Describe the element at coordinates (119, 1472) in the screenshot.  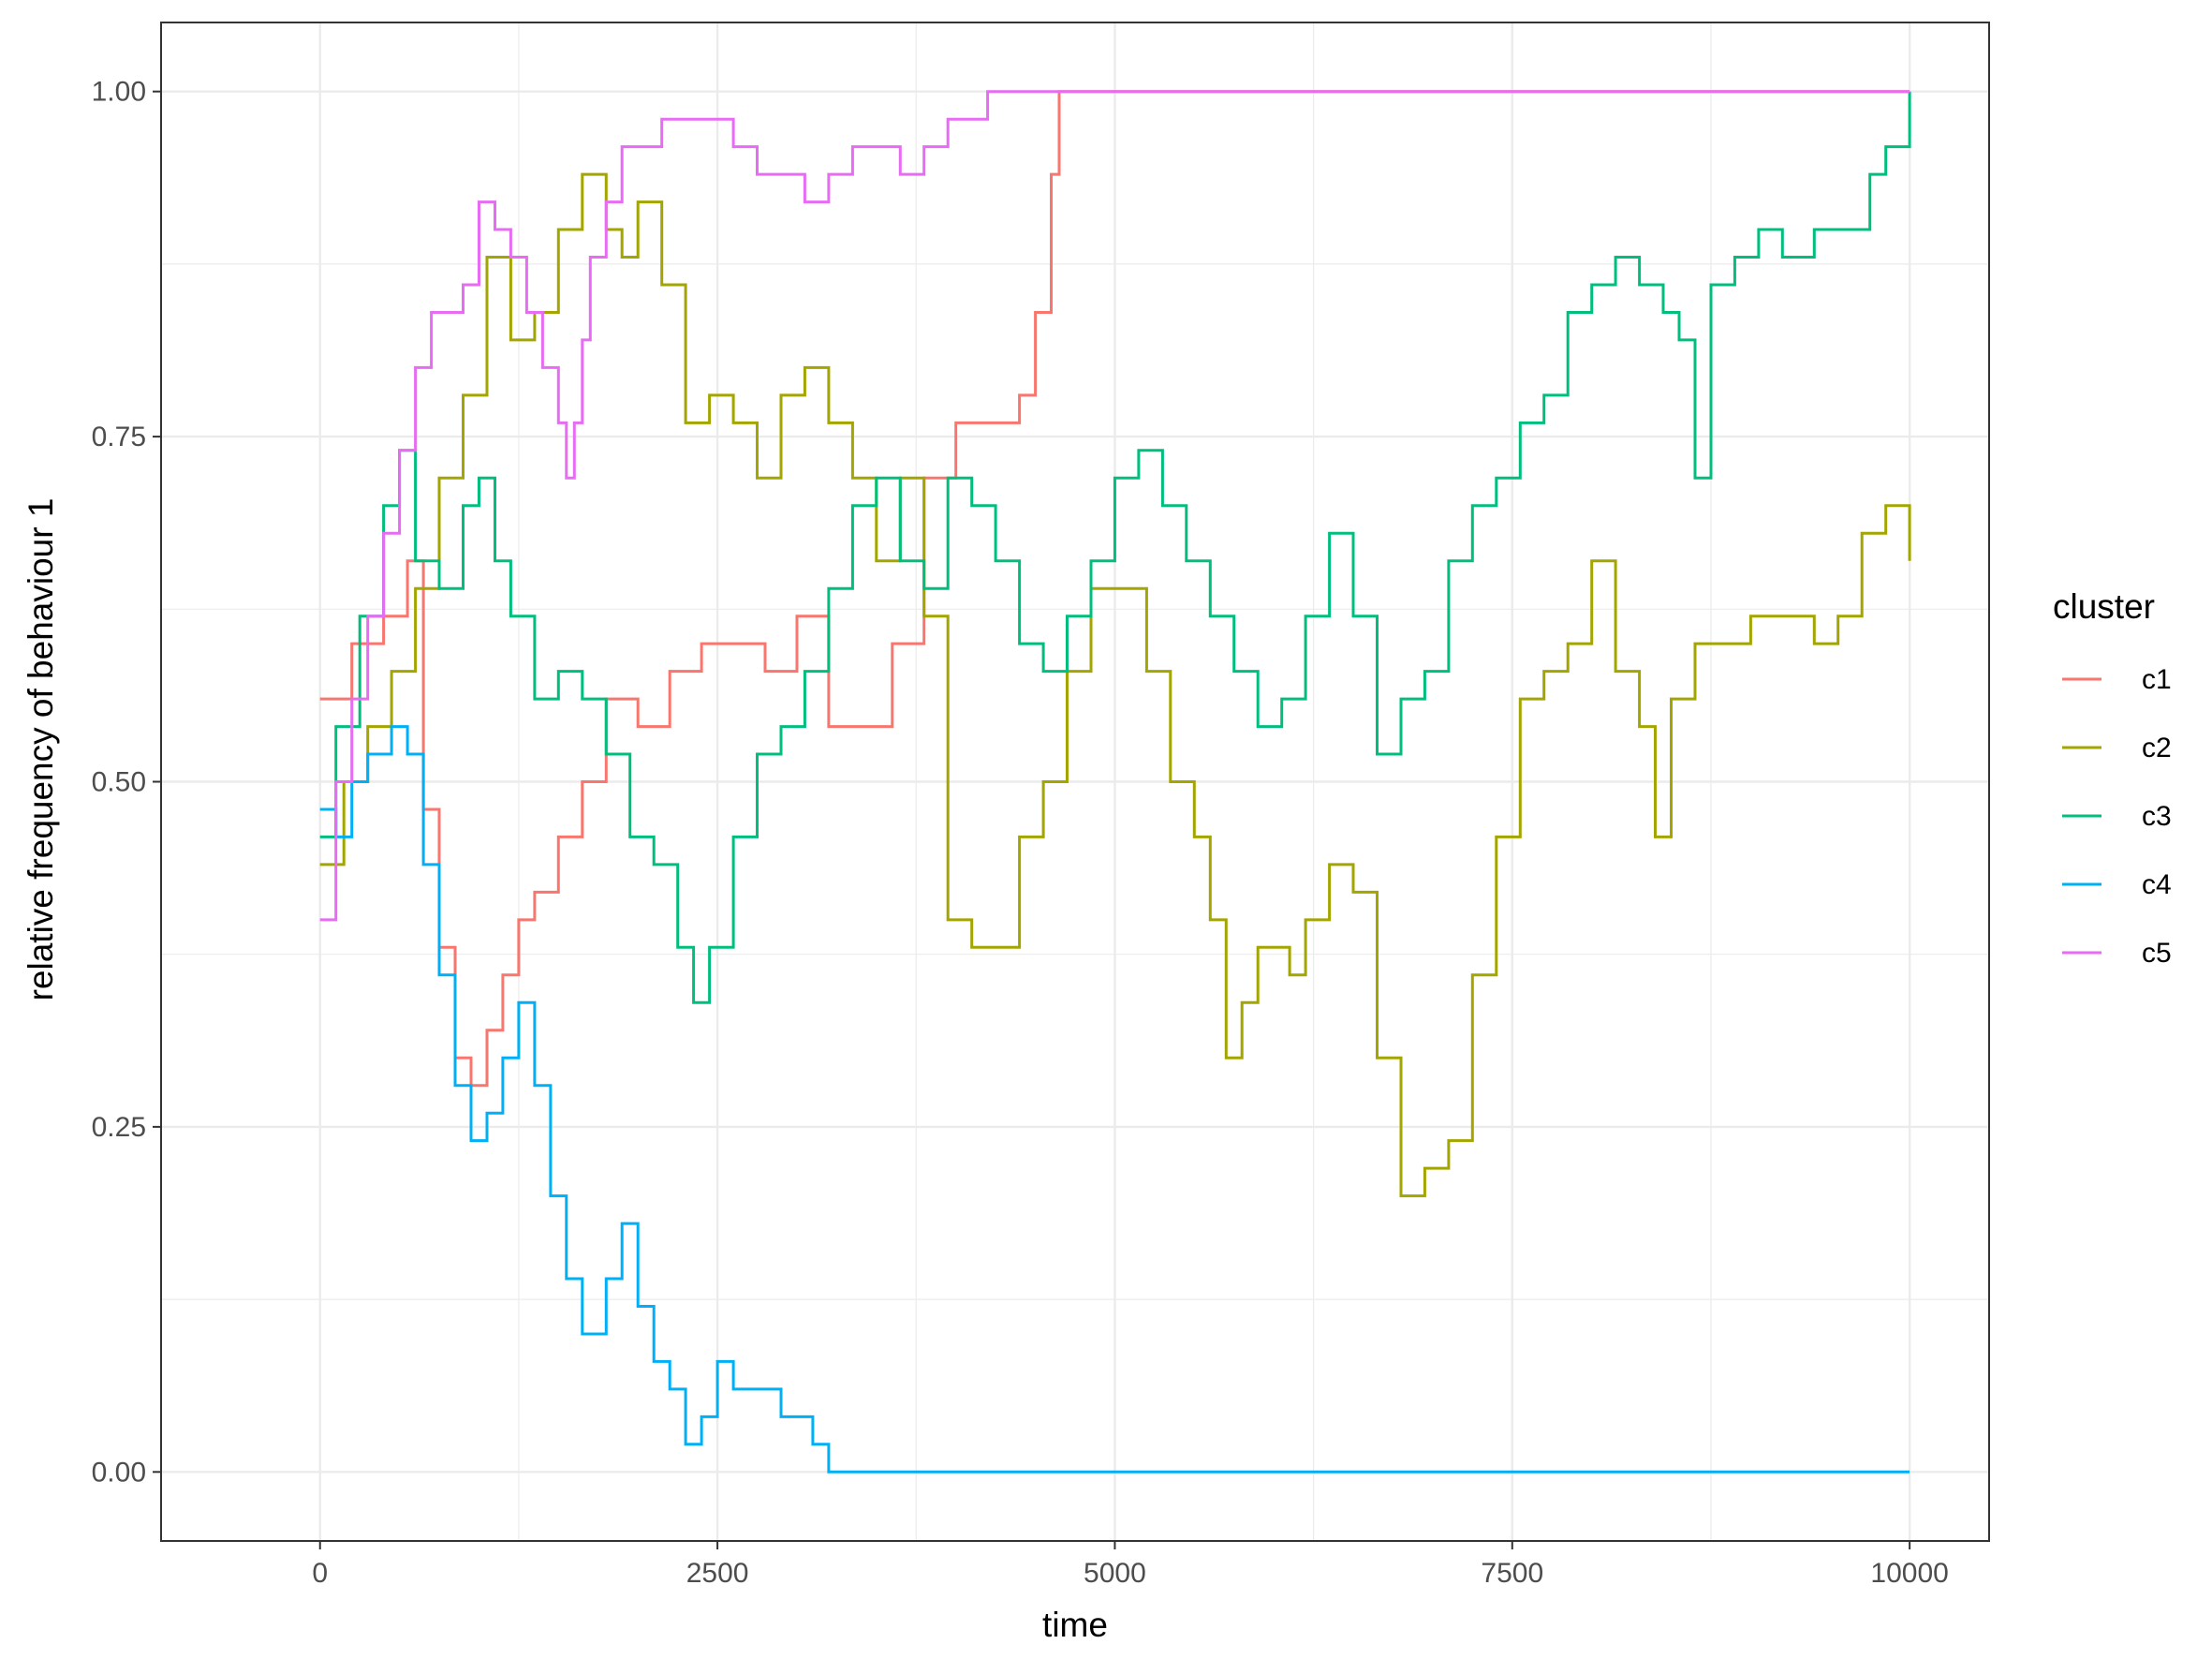
I see `y-tick-label: 0.00` at that location.